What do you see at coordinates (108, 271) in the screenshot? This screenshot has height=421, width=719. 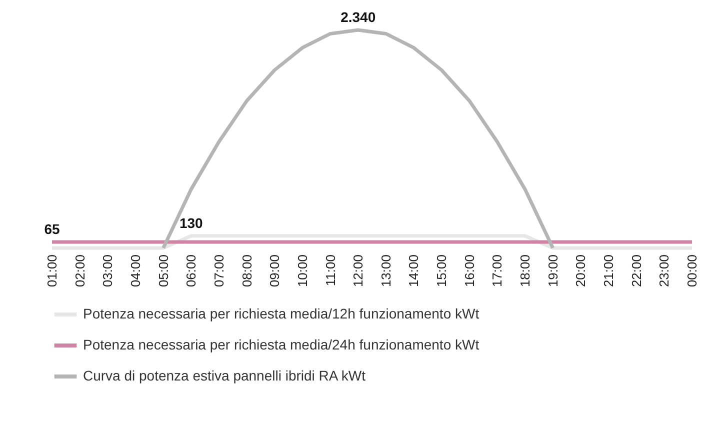 I see `x-tick-label: 03:00` at bounding box center [108, 271].